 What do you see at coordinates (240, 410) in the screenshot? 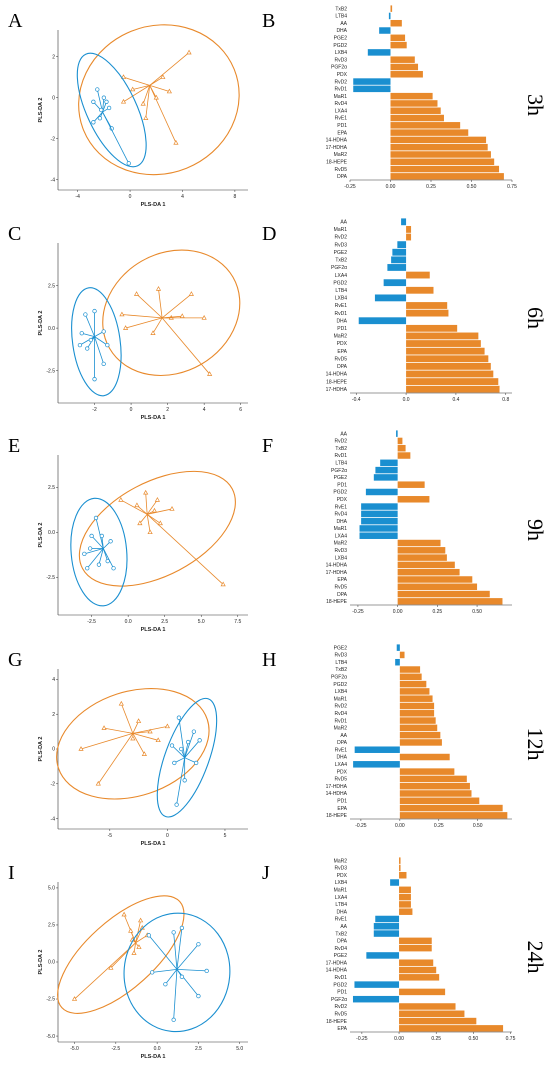
I see `x-tick-label: 6` at bounding box center [240, 410].